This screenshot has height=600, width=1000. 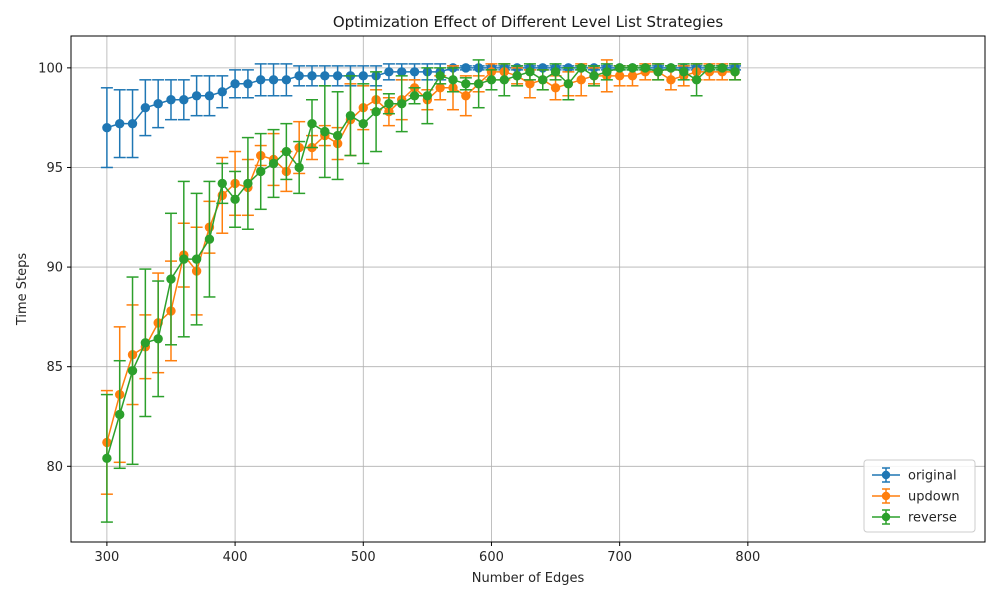 I want to click on y-tick-label: 100, so click(x=50, y=68).